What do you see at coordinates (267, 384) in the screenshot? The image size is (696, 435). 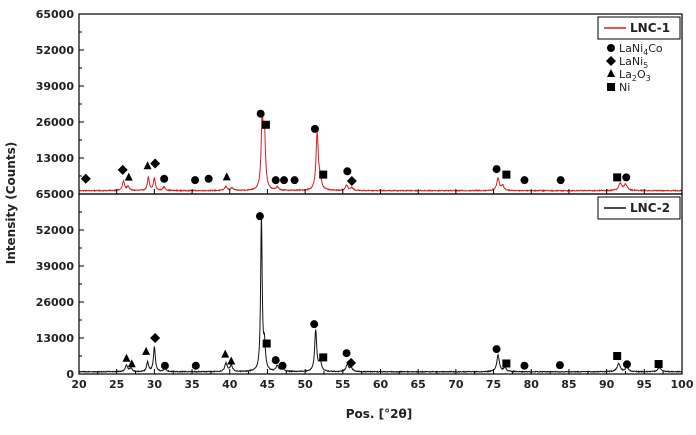 I see `x-tick-label: 45` at bounding box center [267, 384].